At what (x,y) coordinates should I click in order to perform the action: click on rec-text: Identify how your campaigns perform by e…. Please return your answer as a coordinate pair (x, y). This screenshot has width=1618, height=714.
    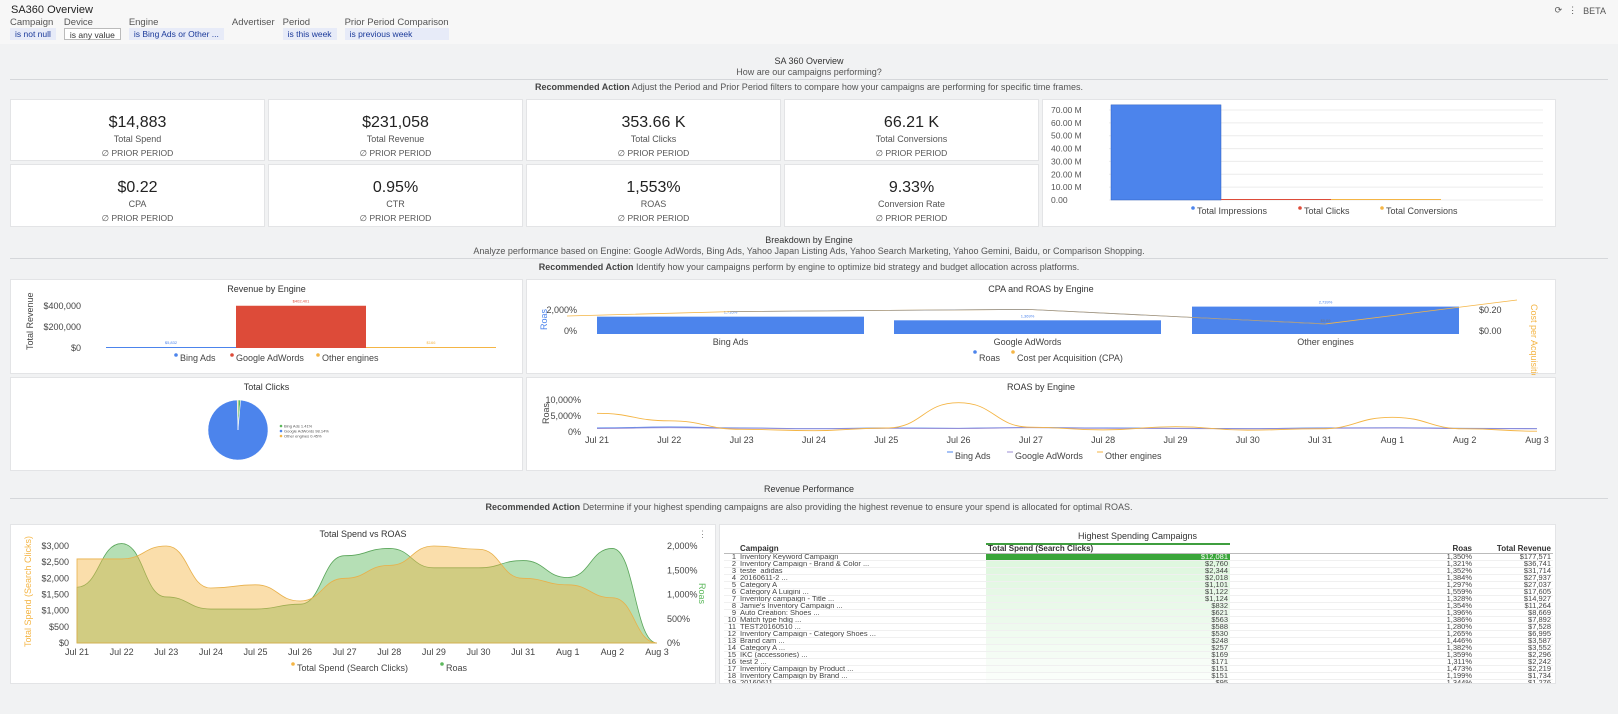
    Looking at the image, I should click on (857, 267).